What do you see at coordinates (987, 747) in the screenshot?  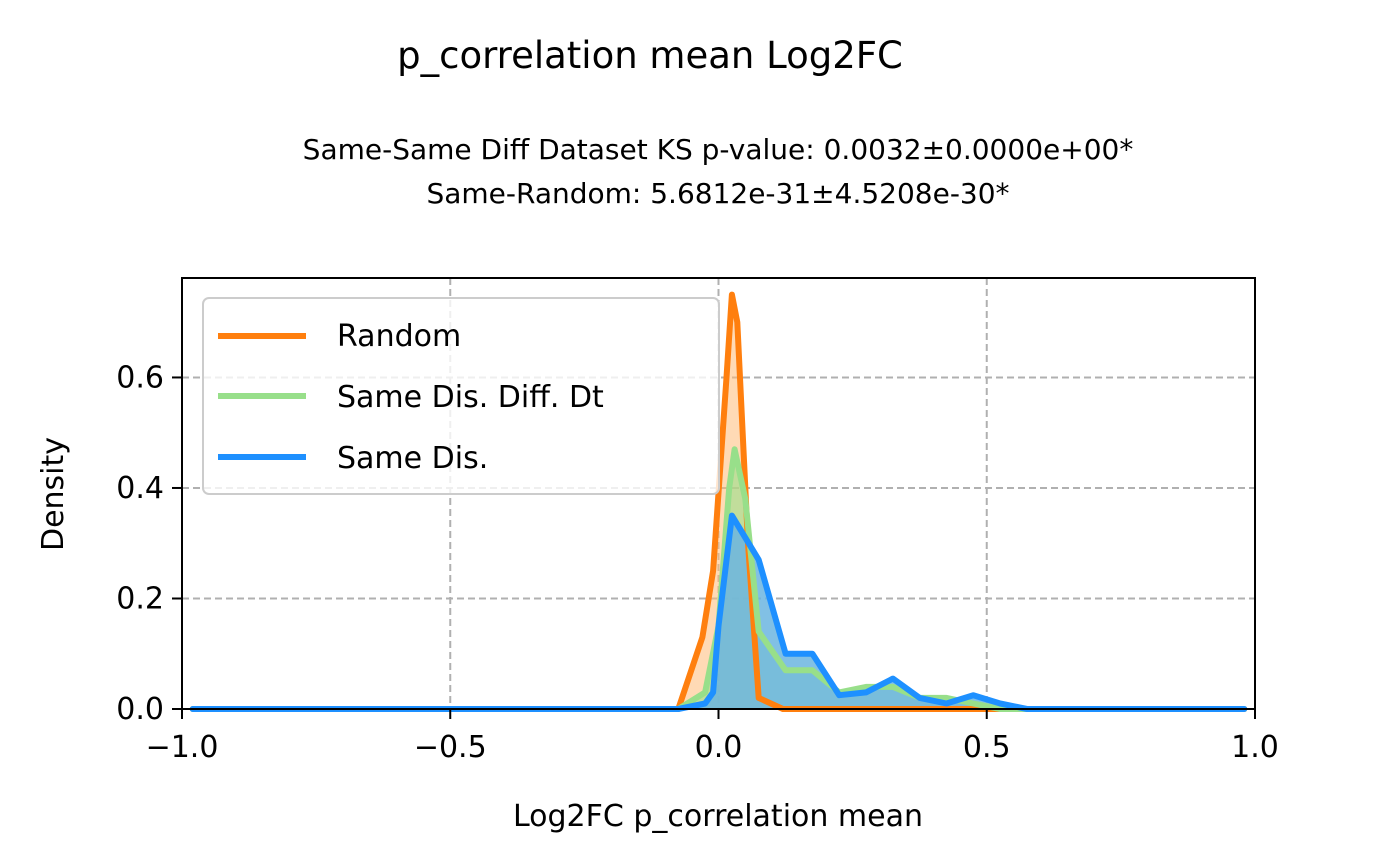 I see `x-tick-label: 0.5` at bounding box center [987, 747].